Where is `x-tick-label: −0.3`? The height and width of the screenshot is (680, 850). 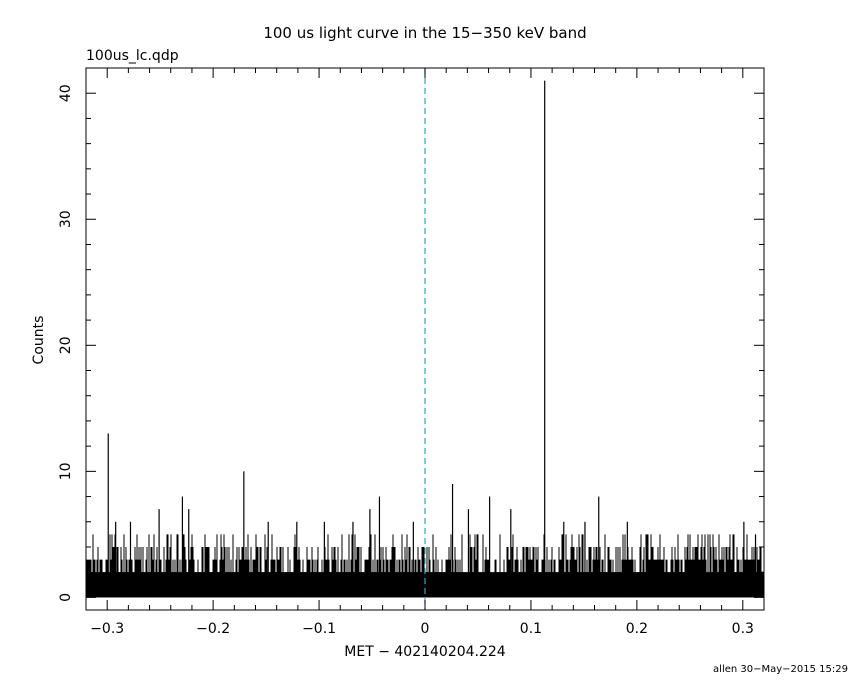
x-tick-label: −0.3 is located at coordinates (107, 629).